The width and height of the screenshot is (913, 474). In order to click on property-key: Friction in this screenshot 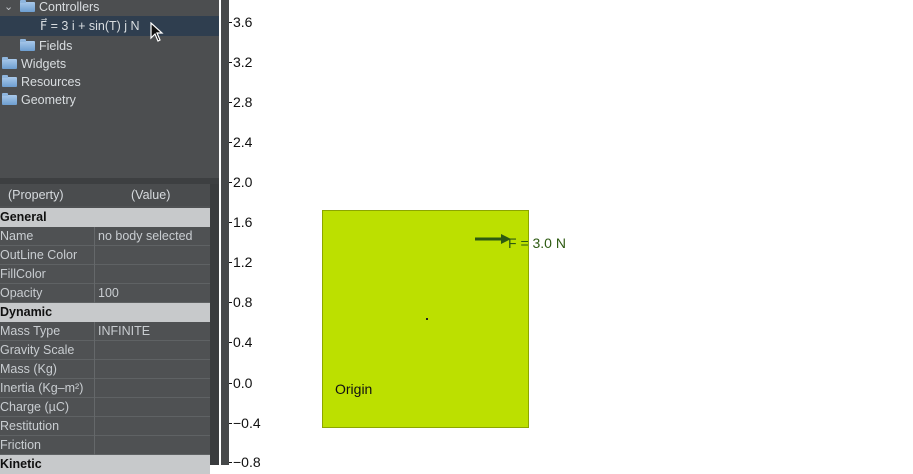, I will do `click(20, 445)`.